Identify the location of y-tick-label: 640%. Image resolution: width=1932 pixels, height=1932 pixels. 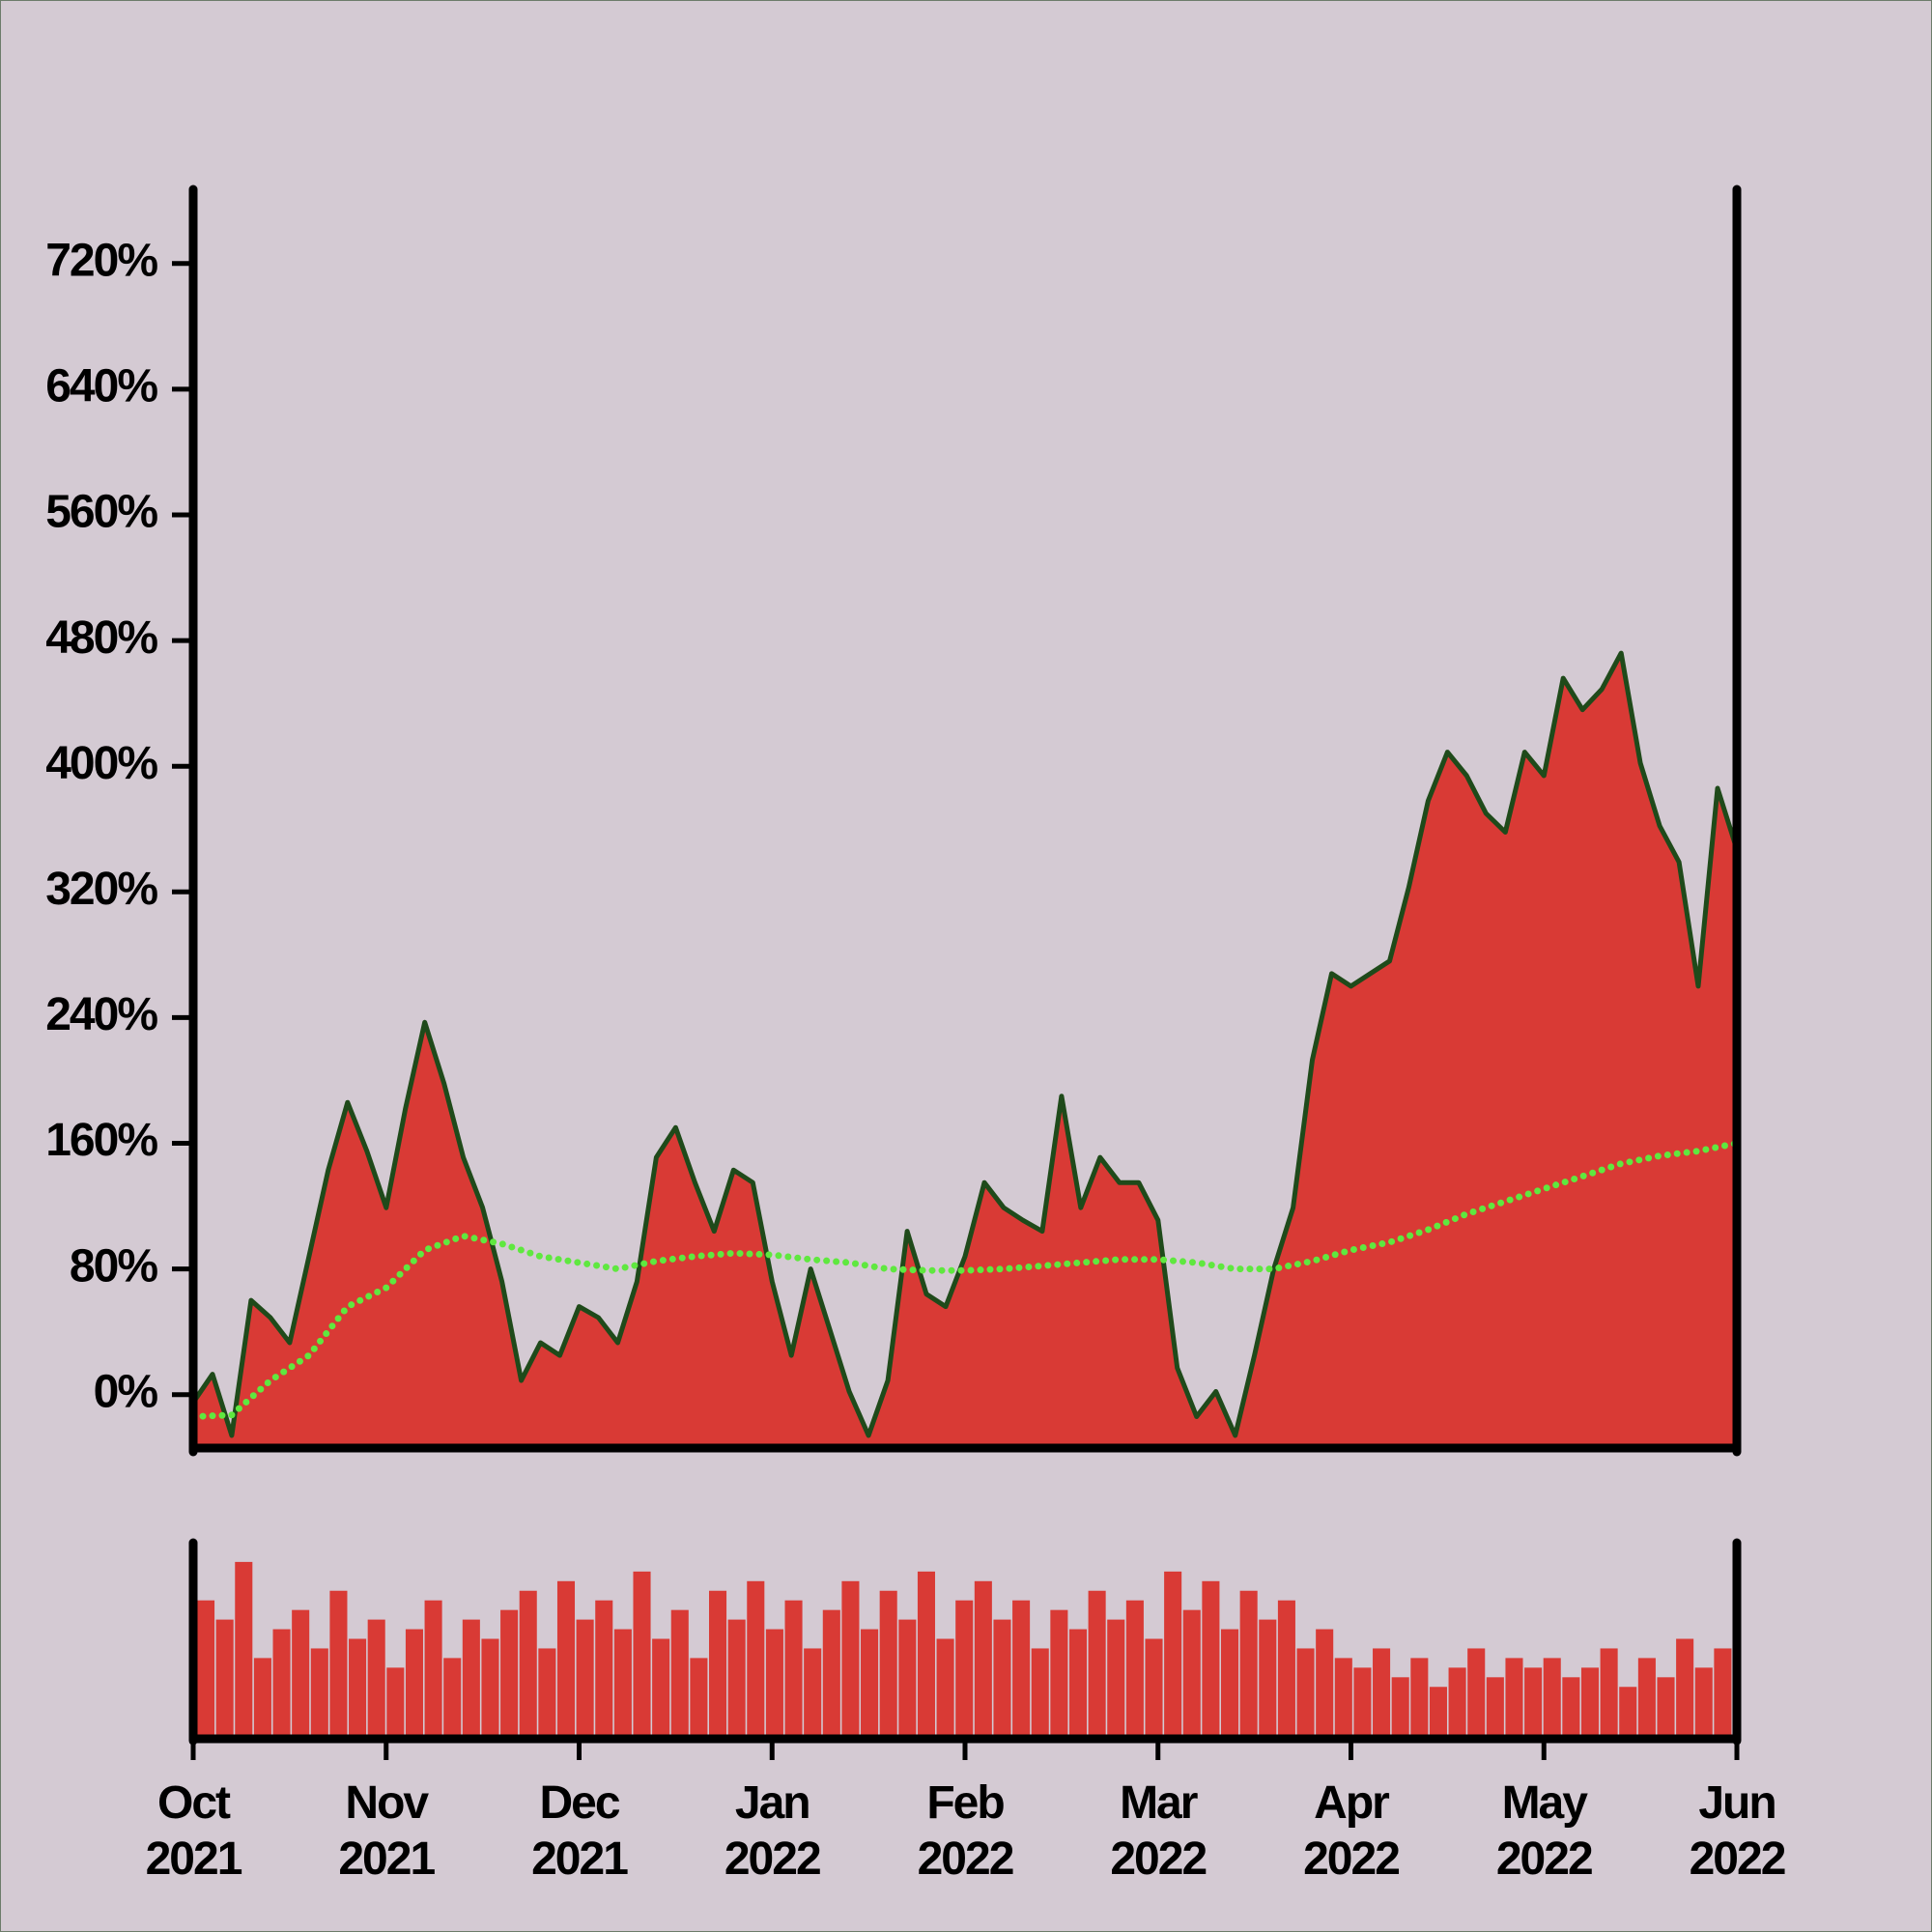
(101, 386).